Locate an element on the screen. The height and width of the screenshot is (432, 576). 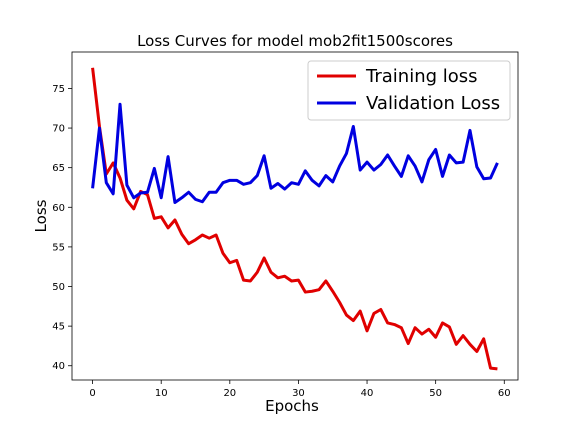
x-axis-label: Epochs is located at coordinates (292, 406).